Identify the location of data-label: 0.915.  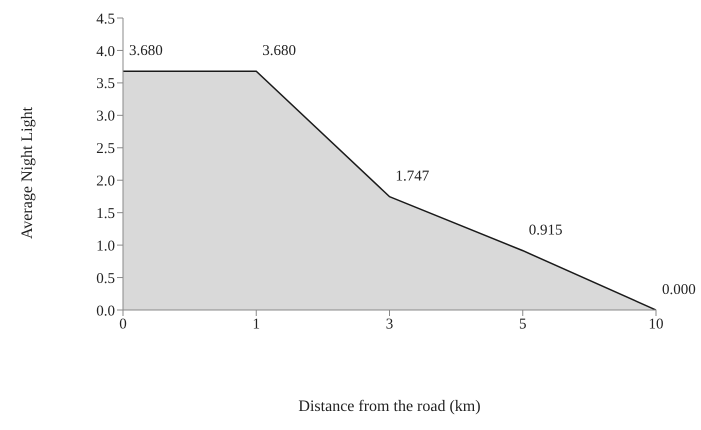
(545, 230).